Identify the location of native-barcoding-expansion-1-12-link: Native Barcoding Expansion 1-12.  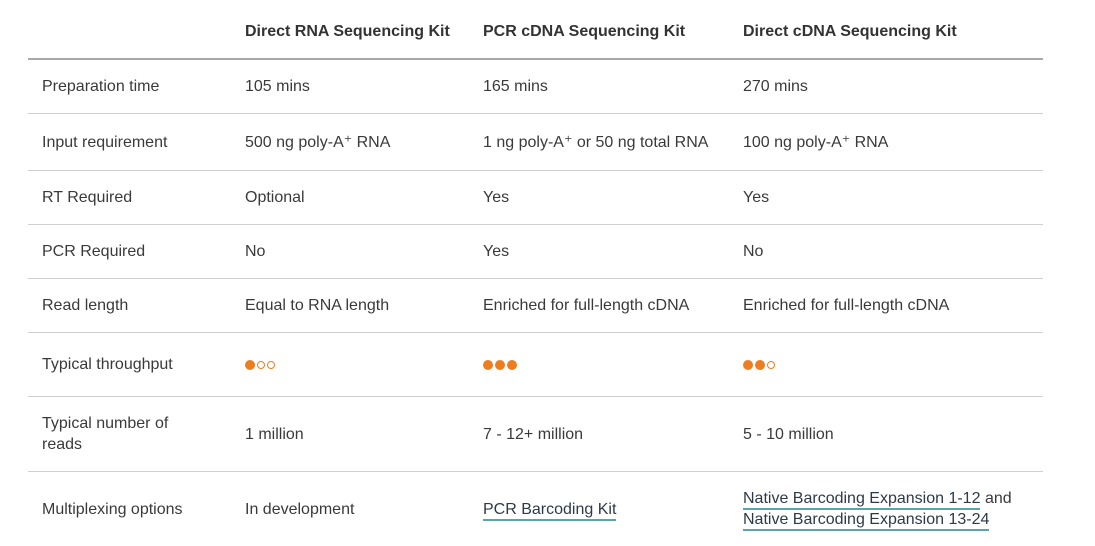
(862, 500).